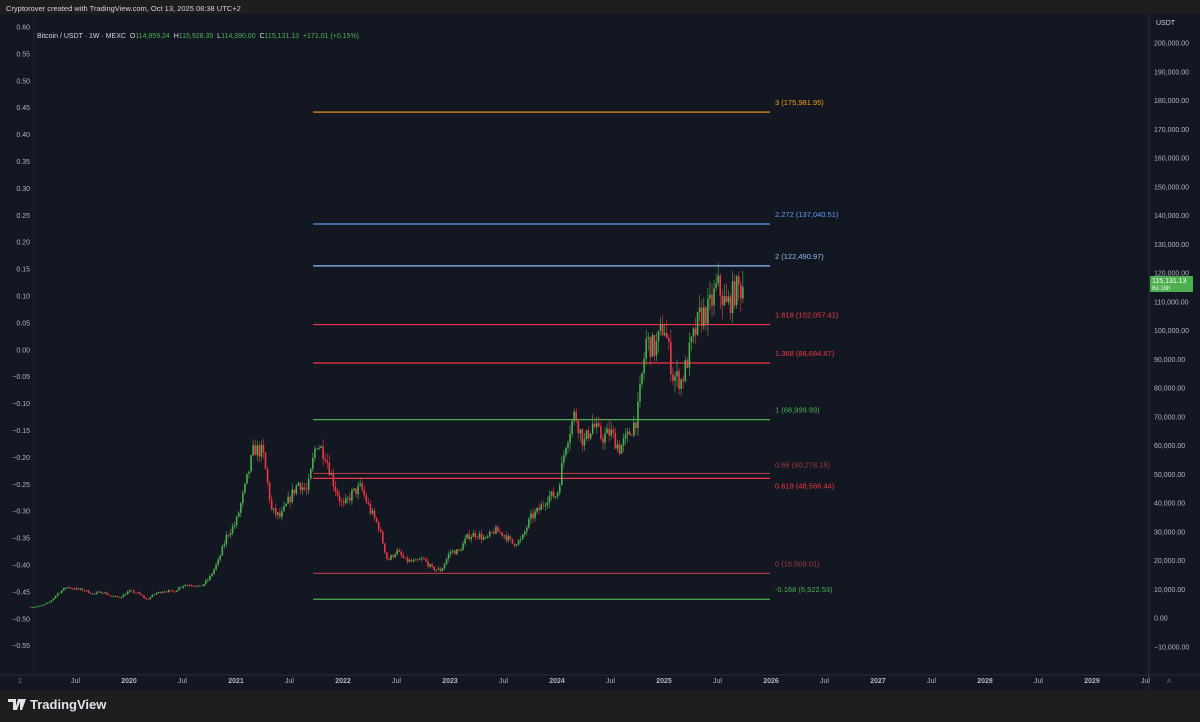 This screenshot has height=722, width=1200. What do you see at coordinates (343, 681) in the screenshot?
I see `x-axis-tick: 2022` at bounding box center [343, 681].